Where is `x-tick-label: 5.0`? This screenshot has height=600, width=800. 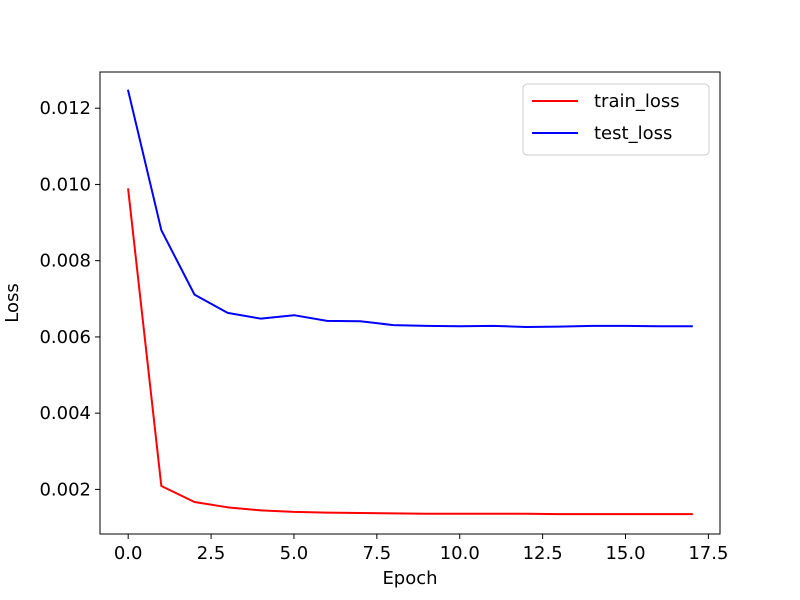 x-tick-label: 5.0 is located at coordinates (294, 553).